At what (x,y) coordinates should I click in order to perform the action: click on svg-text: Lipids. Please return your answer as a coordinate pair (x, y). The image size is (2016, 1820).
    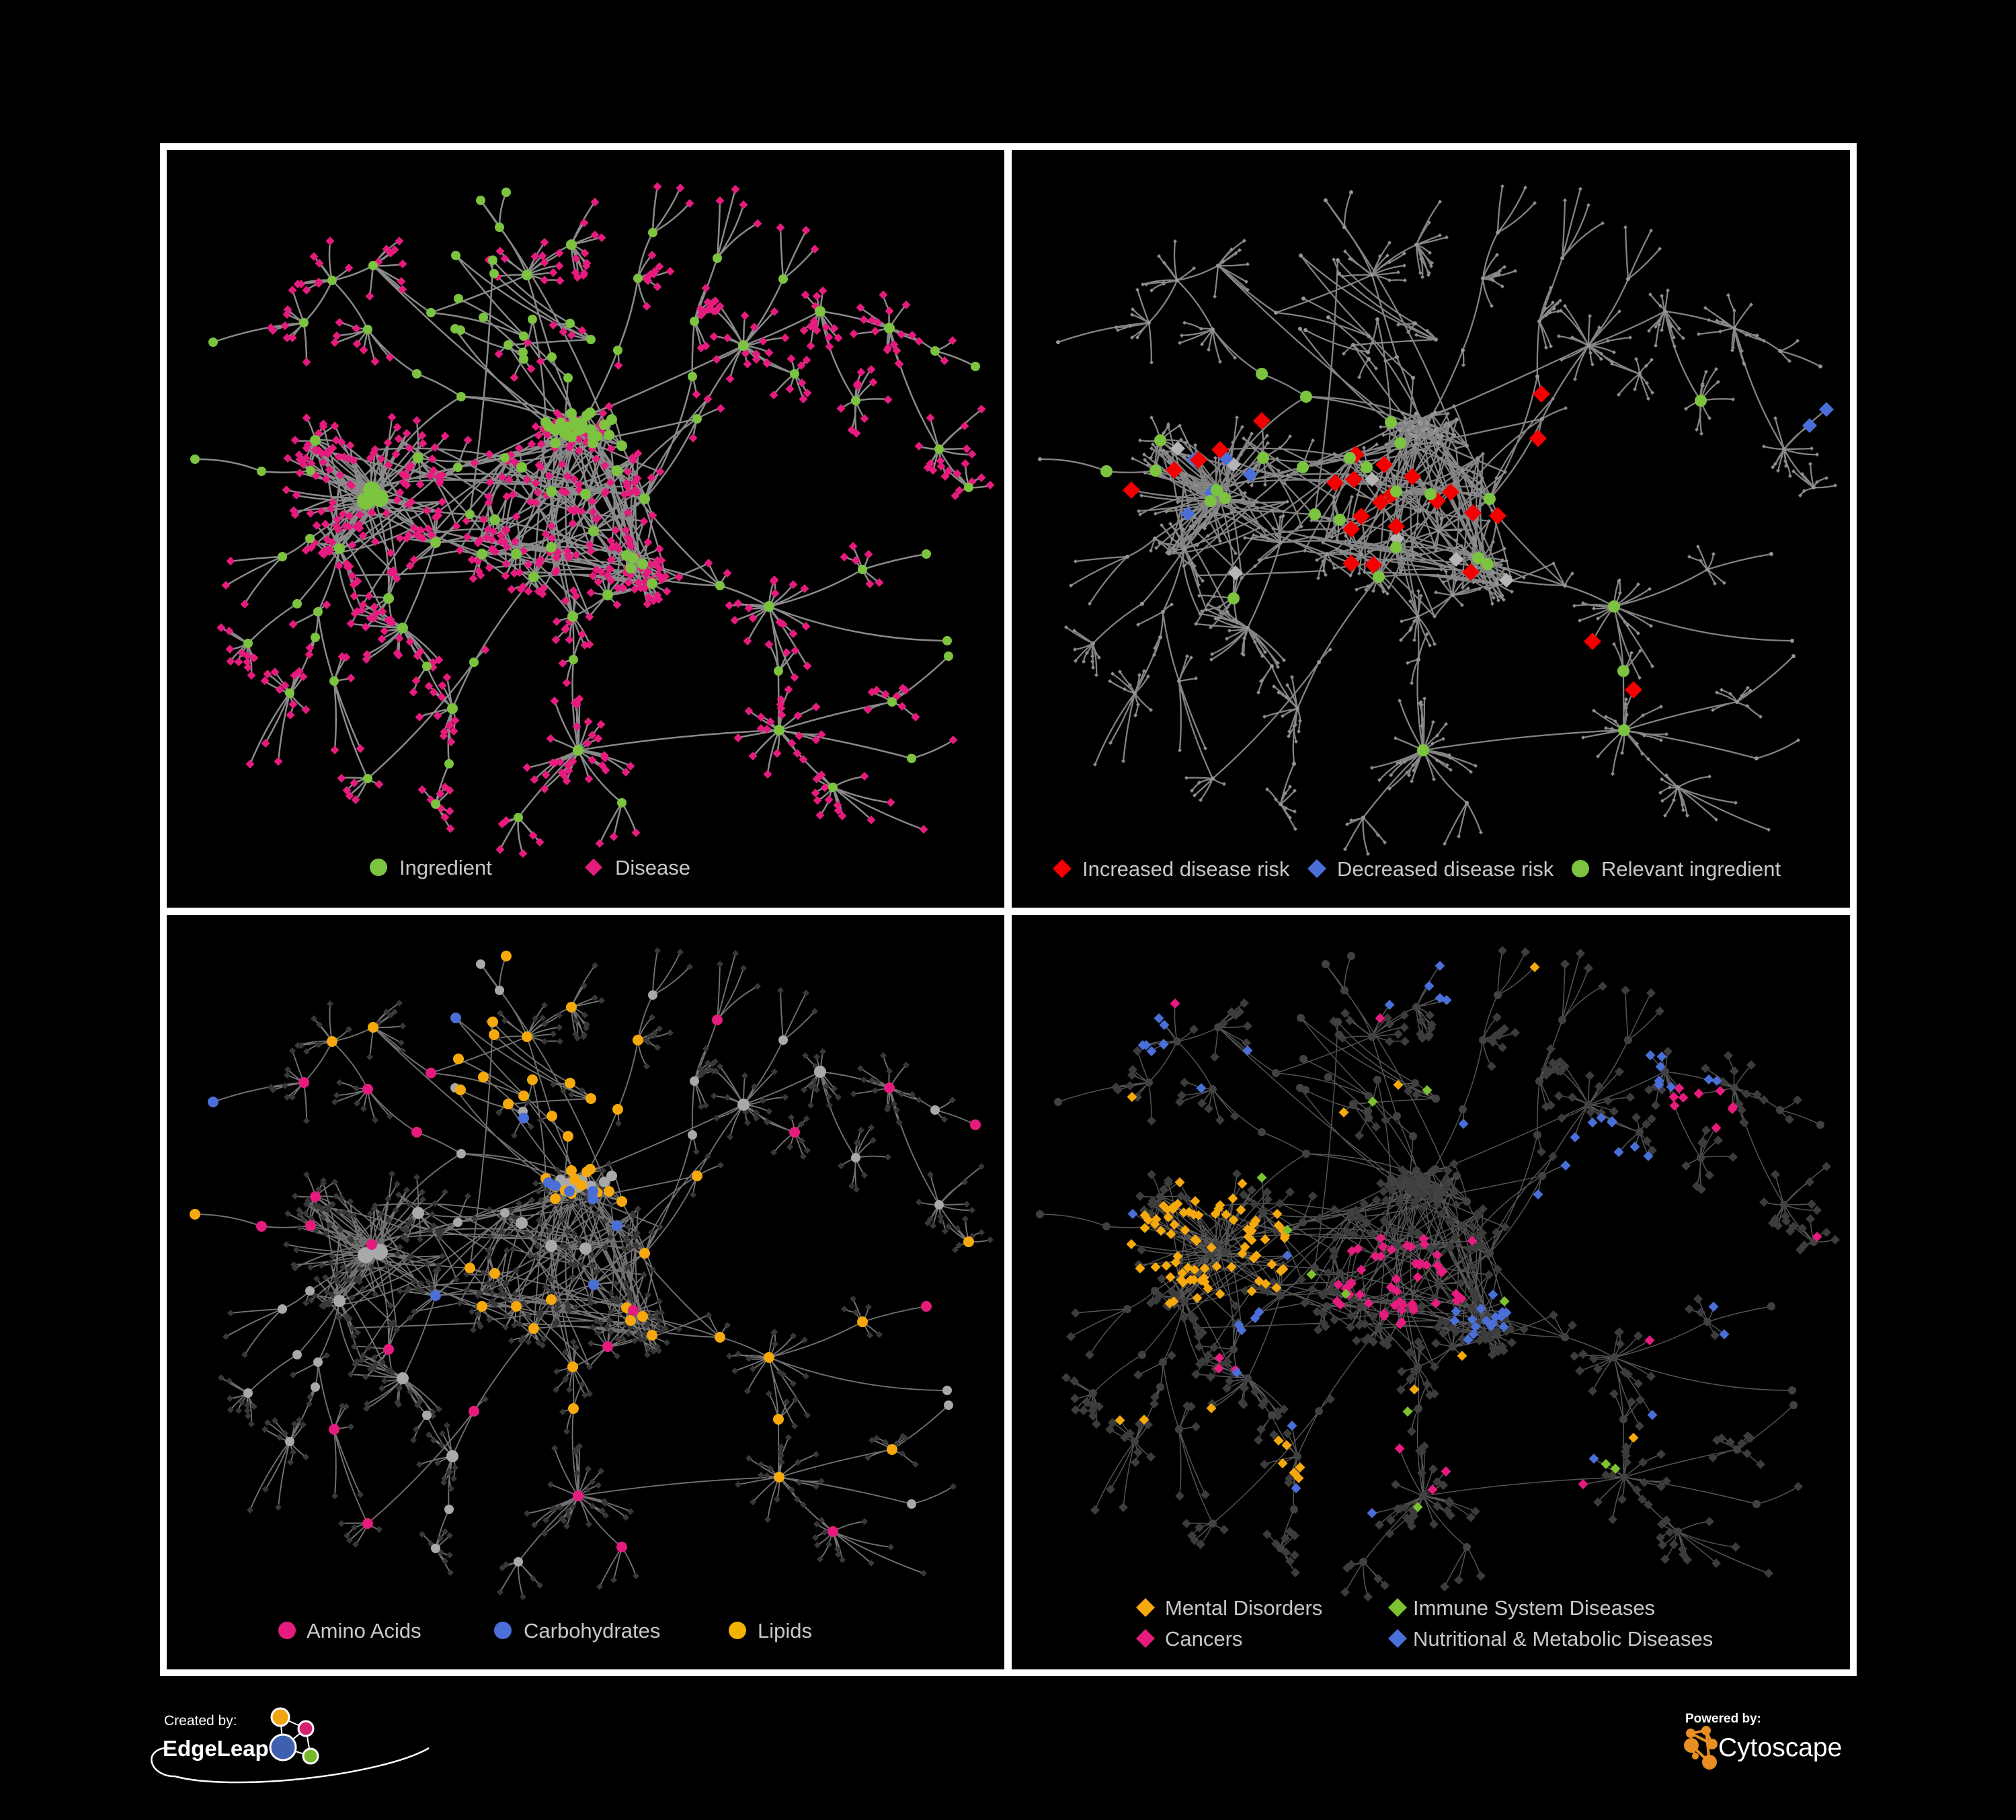
    Looking at the image, I should click on (785, 1631).